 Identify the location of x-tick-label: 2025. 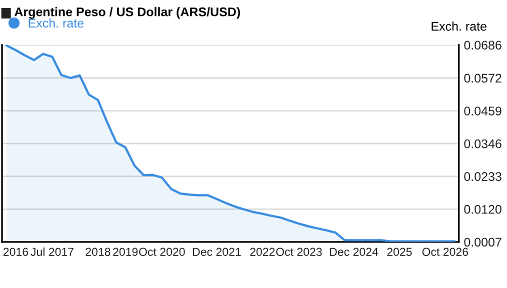
(399, 252).